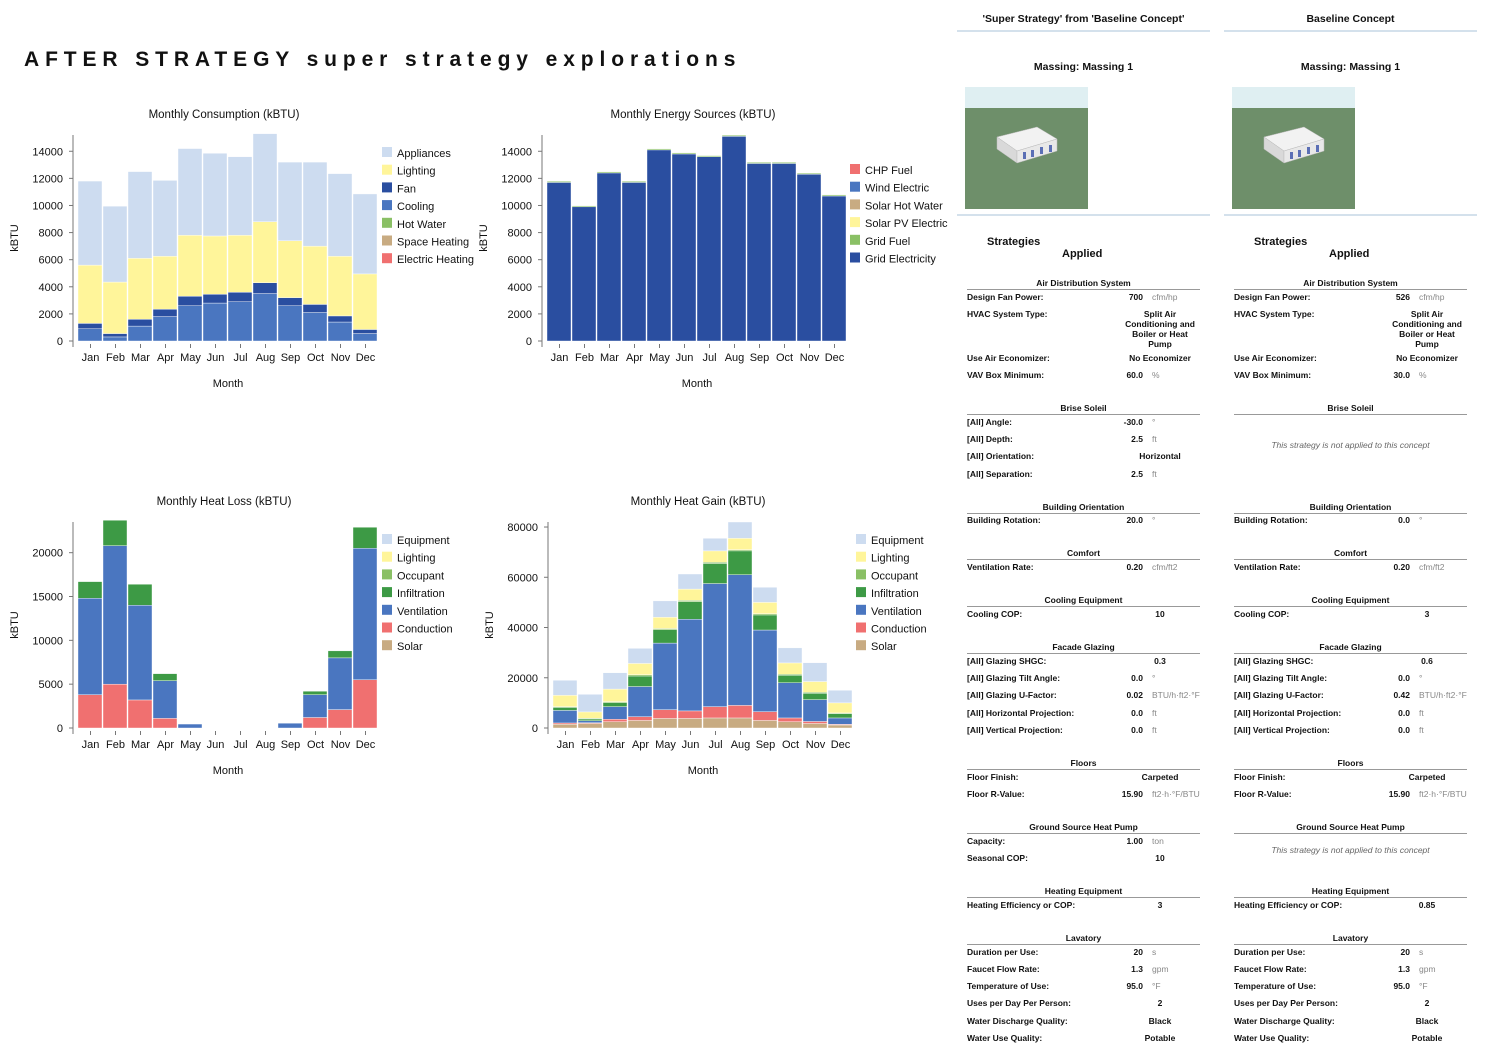 Image resolution: width=1500 pixels, height=1050 pixels. I want to click on horizontal-projection-unit: ft, so click(1154, 713).